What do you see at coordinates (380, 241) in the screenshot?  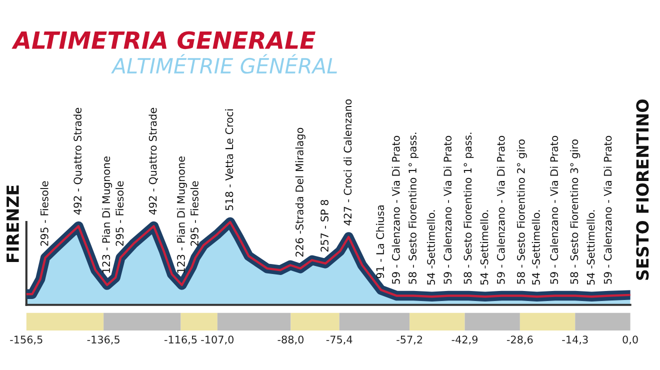 I see `annotation: 91 - La Chiusa` at bounding box center [380, 241].